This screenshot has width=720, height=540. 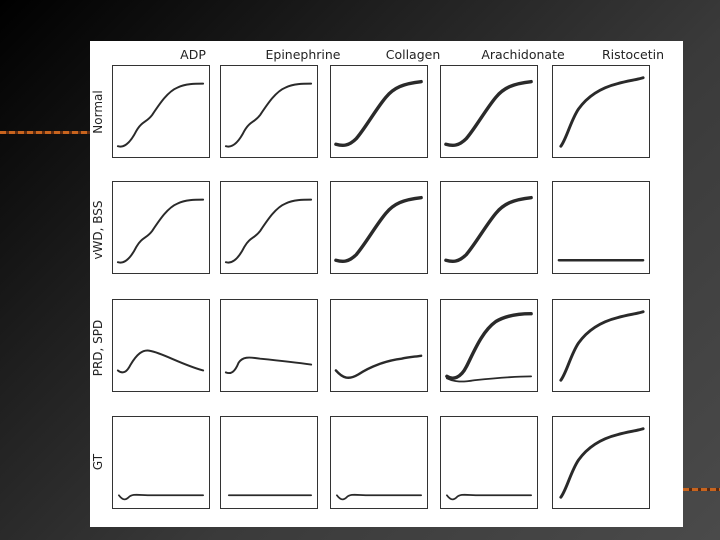 I want to click on panel-gt-epinephrine, so click(x=269, y=462).